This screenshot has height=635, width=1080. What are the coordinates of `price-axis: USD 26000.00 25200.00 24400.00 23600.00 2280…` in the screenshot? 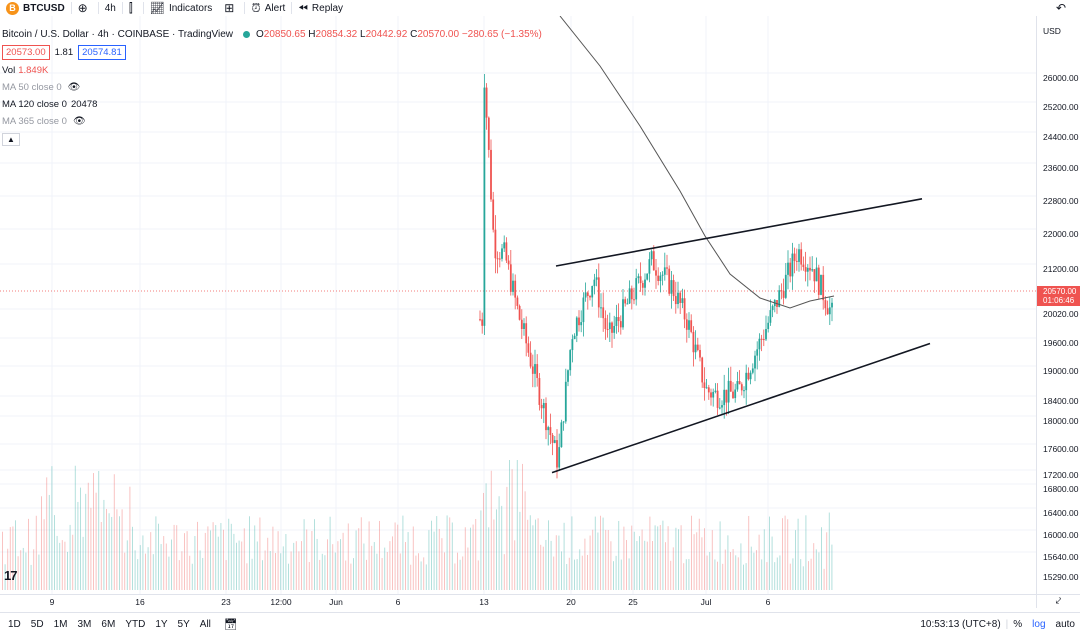 It's located at (1058, 305).